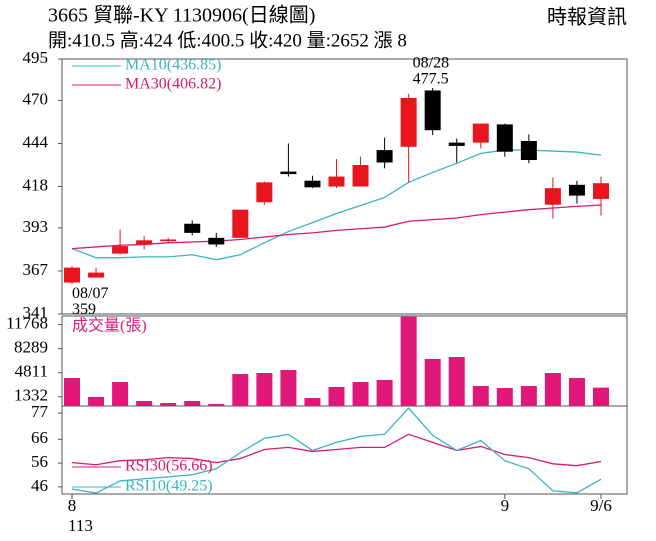  I want to click on source: 時報資訊, so click(587, 17).